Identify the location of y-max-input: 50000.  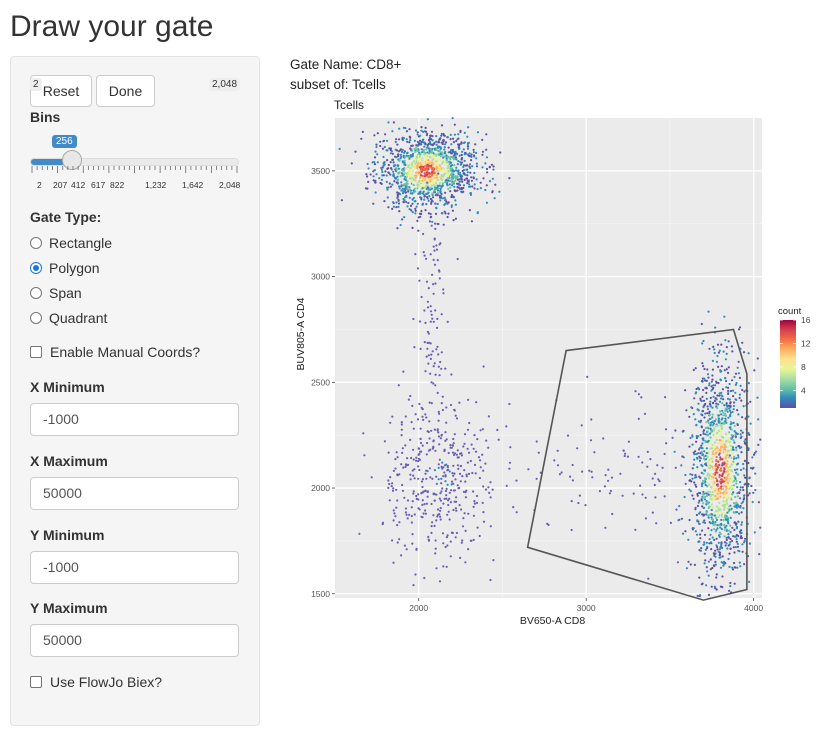
(134, 640).